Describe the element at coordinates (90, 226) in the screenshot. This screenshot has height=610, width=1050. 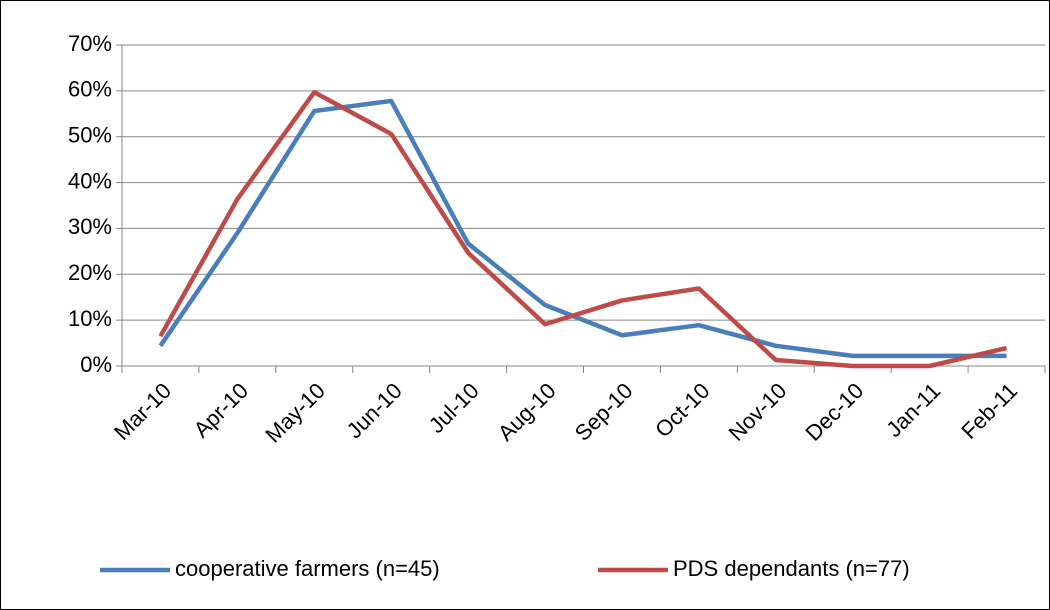
I see `y-tick-label: 30%` at that location.